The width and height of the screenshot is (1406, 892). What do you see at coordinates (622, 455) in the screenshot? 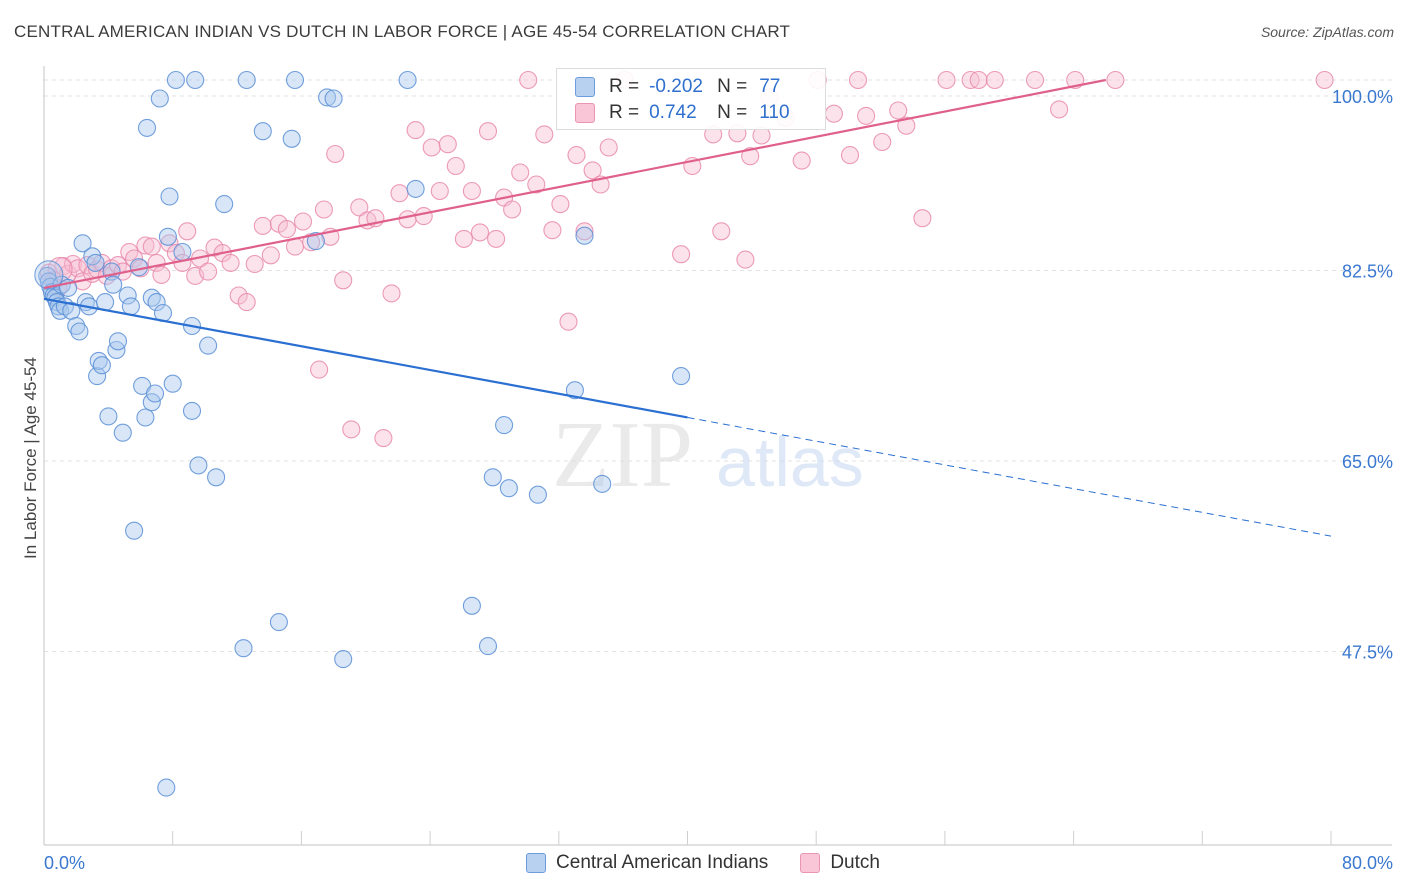
I see `watermark-zip: ZIP` at bounding box center [622, 455].